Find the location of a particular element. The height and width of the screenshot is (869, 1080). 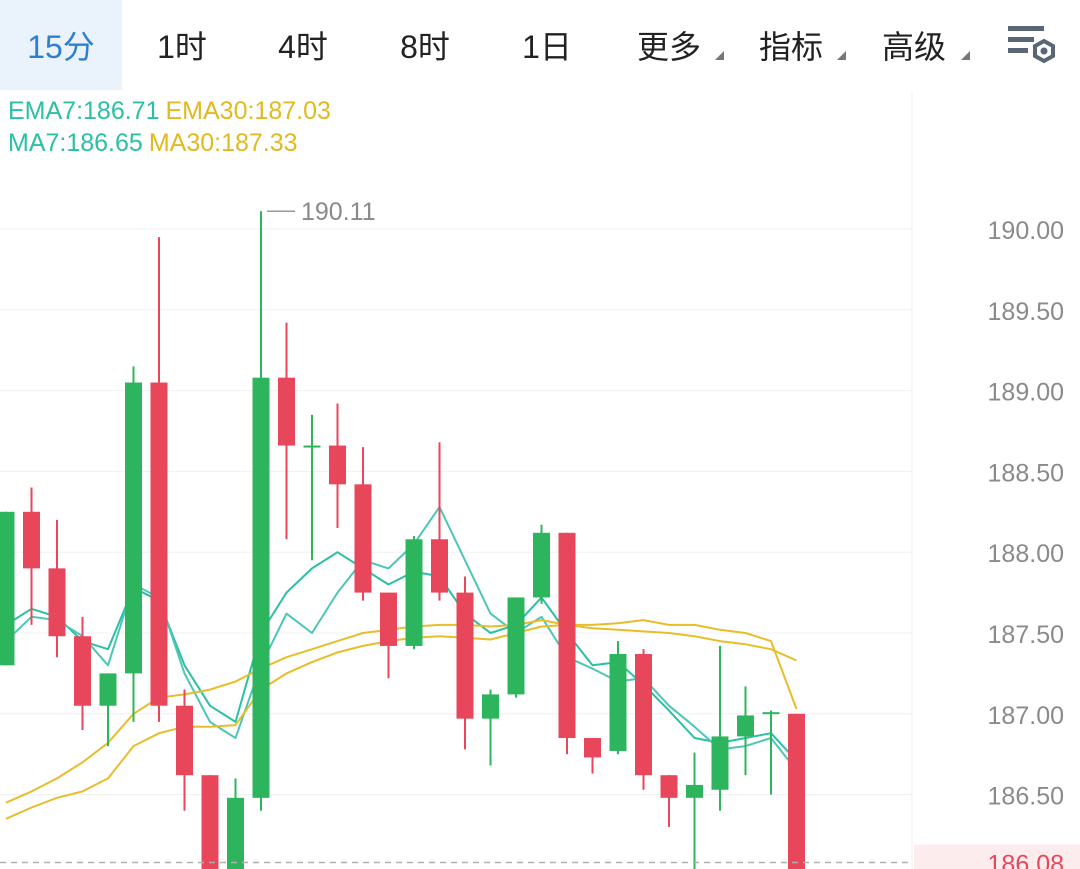

current-price-tag is located at coordinates (997, 856).